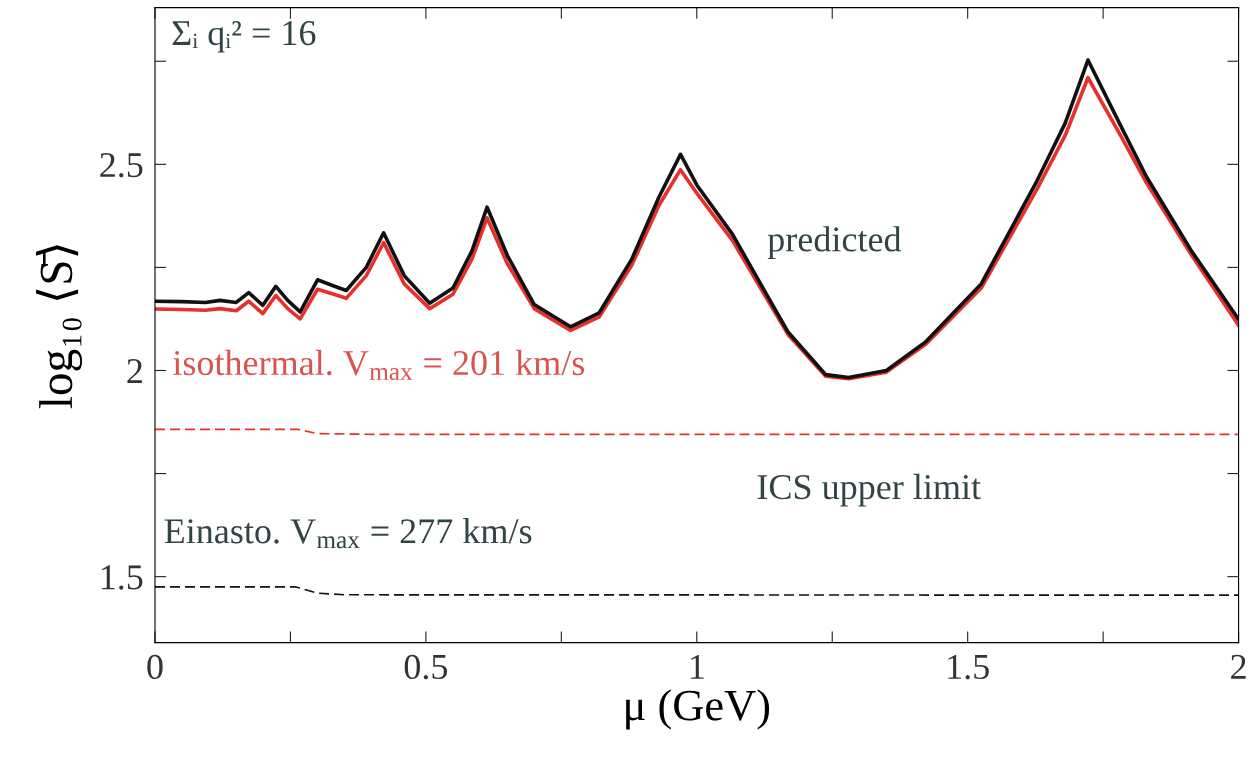  Describe the element at coordinates (244, 36) in the screenshot. I see `annotation: Σᵢ qᵢ² = 16` at that location.